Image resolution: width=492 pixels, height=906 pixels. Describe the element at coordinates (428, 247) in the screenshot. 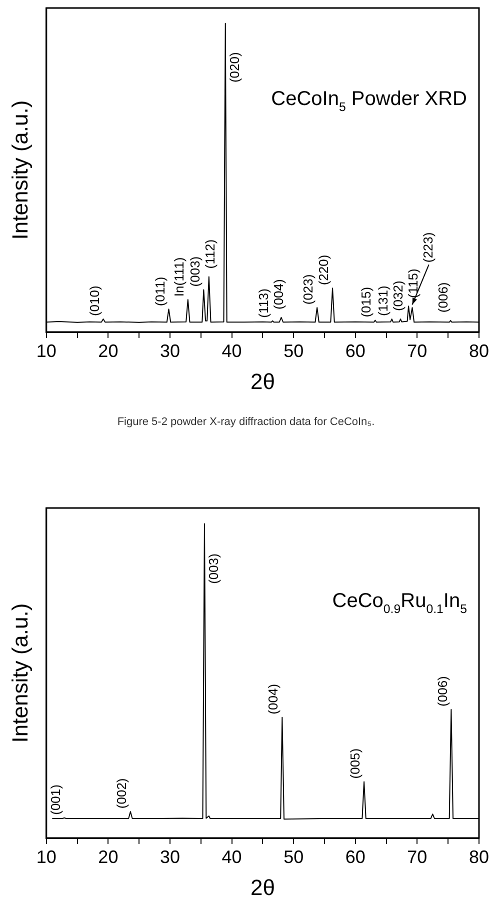

I see `annotation: (223)` at that location.